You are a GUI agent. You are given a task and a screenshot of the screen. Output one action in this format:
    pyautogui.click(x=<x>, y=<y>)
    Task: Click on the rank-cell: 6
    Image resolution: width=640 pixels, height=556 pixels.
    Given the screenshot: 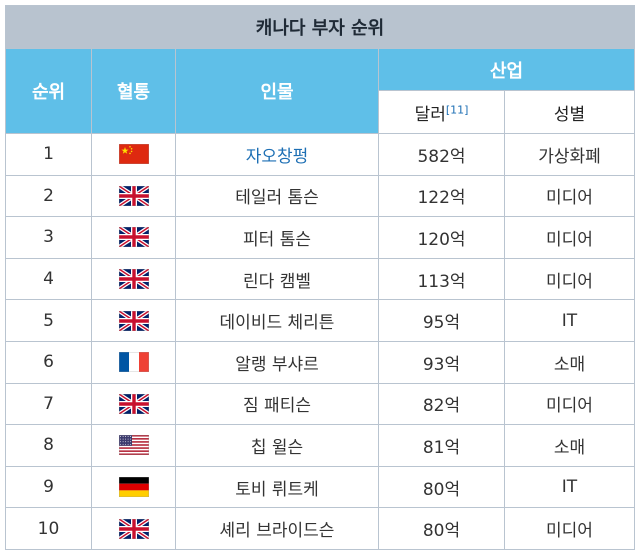 What is the action you would take?
    pyautogui.click(x=48, y=362)
    